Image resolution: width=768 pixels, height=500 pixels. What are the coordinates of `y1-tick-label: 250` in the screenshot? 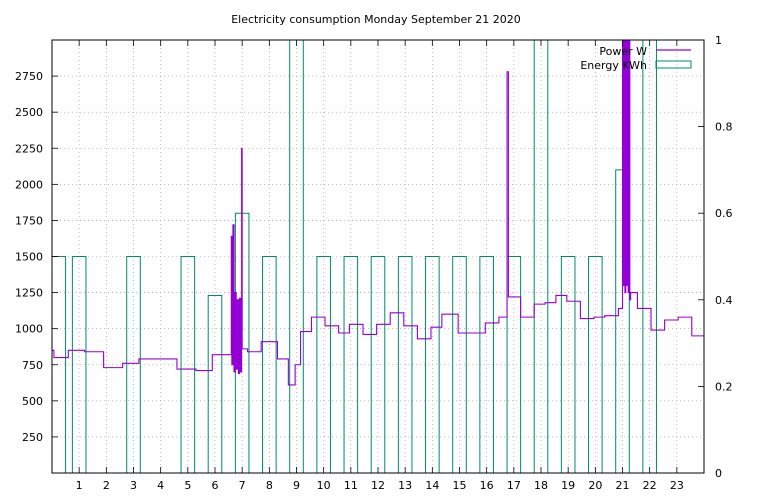 It's located at (32, 437).